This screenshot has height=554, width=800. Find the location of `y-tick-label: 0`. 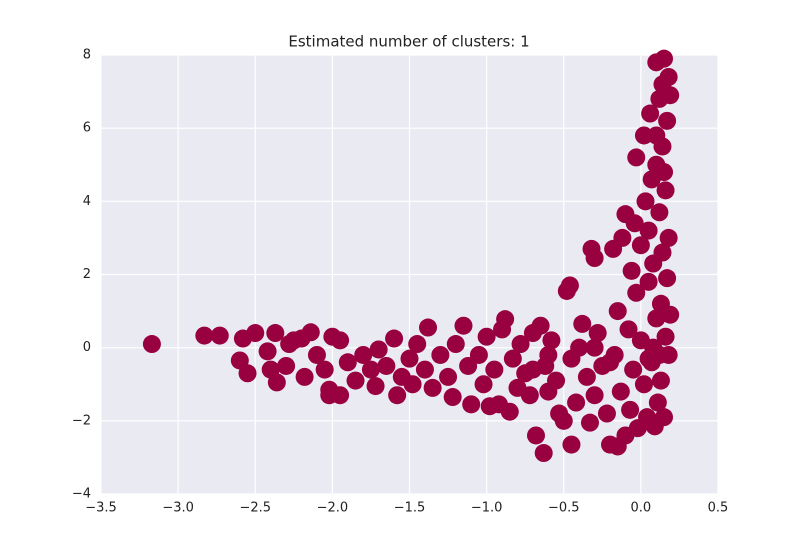

y-tick-label: 0 is located at coordinates (87, 347).